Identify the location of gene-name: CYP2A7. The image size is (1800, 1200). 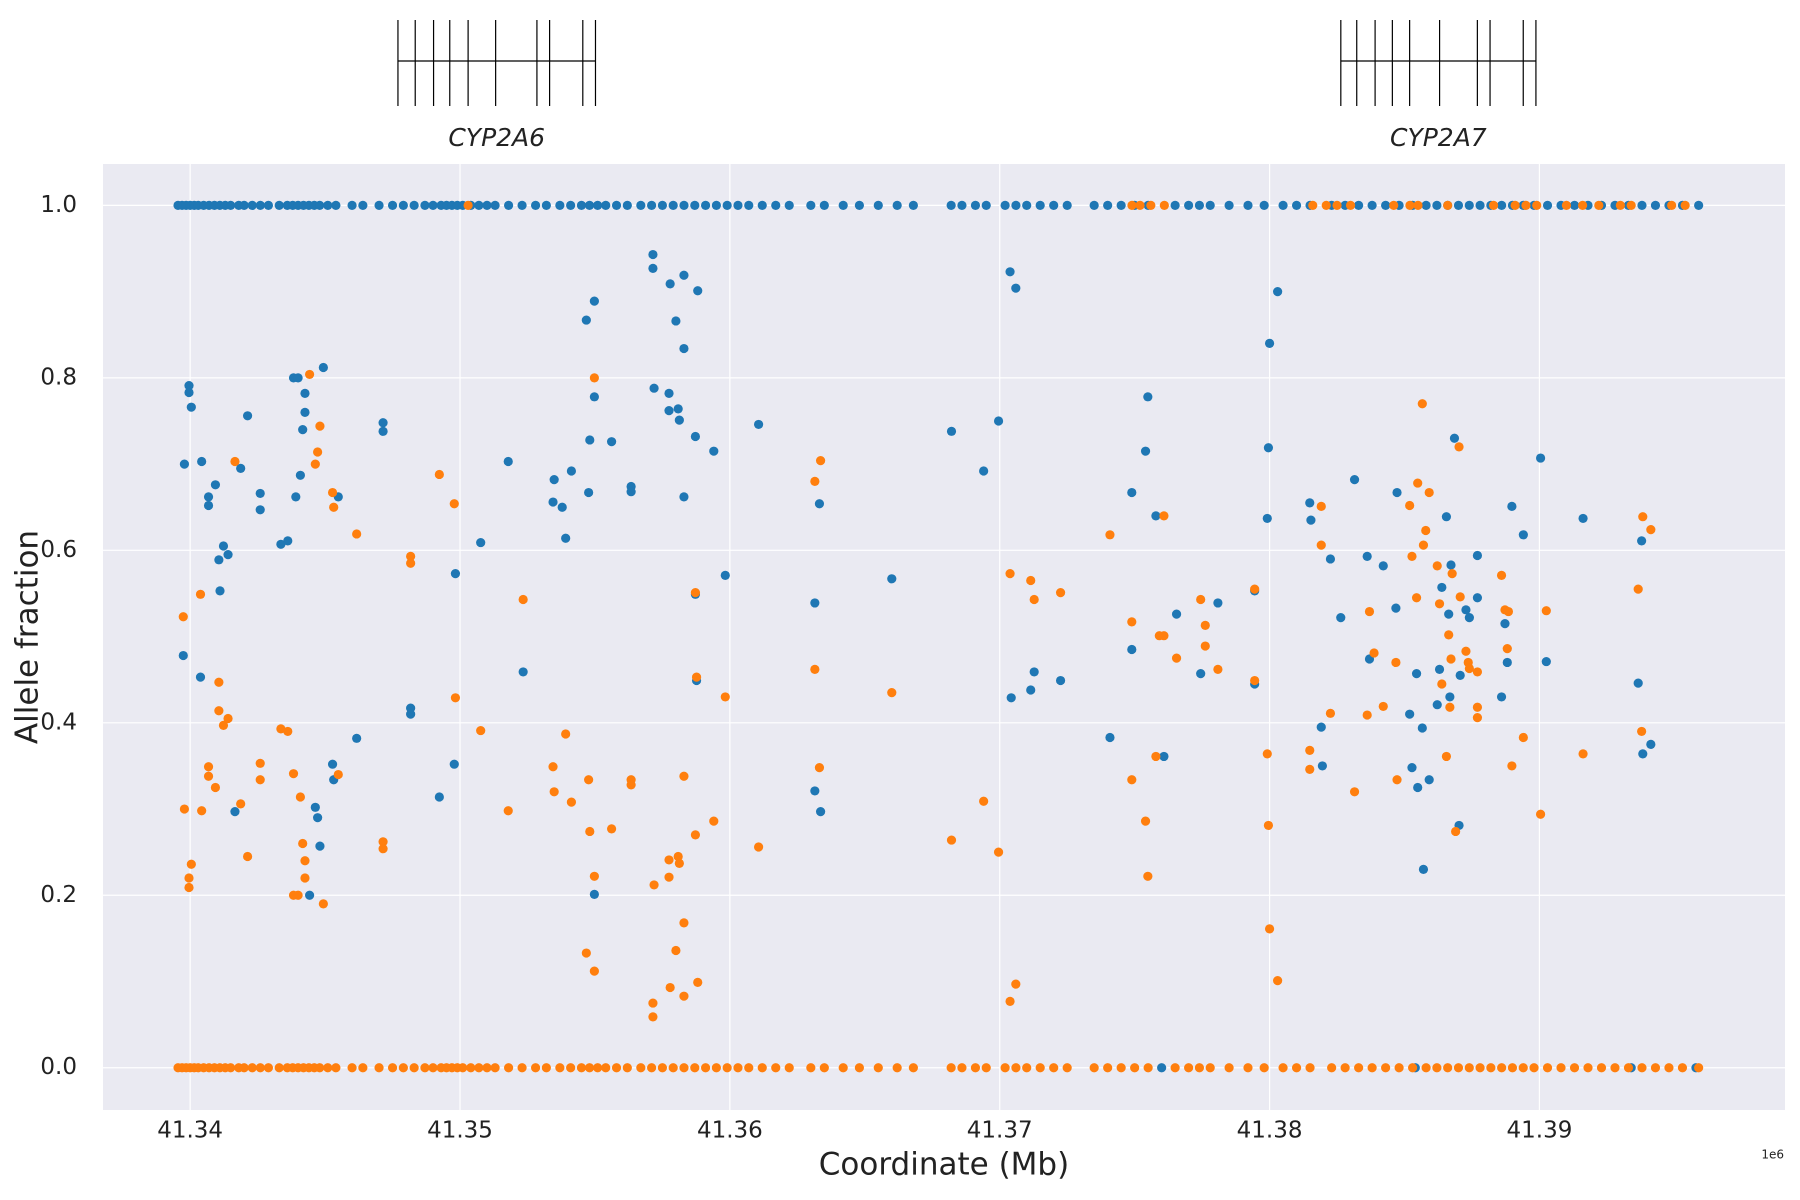
(1438, 137).